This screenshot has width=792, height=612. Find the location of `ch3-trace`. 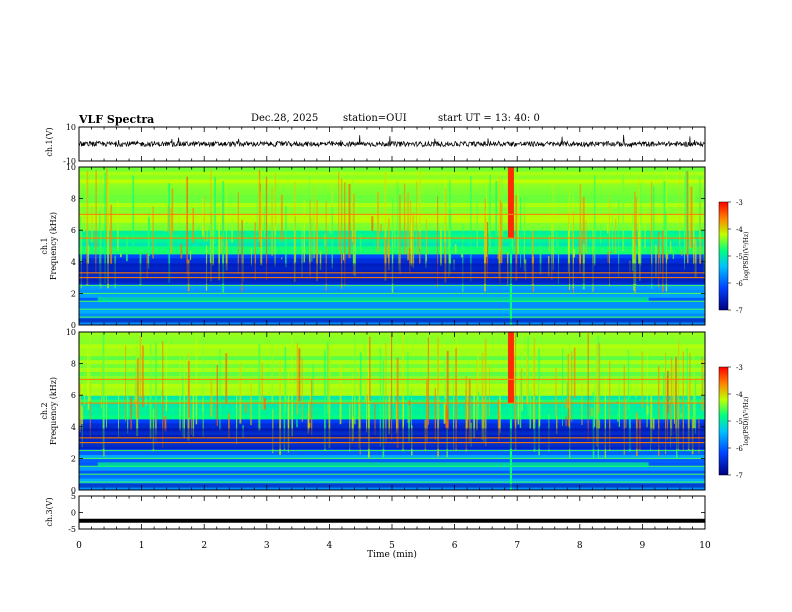

ch3-trace is located at coordinates (392, 520).